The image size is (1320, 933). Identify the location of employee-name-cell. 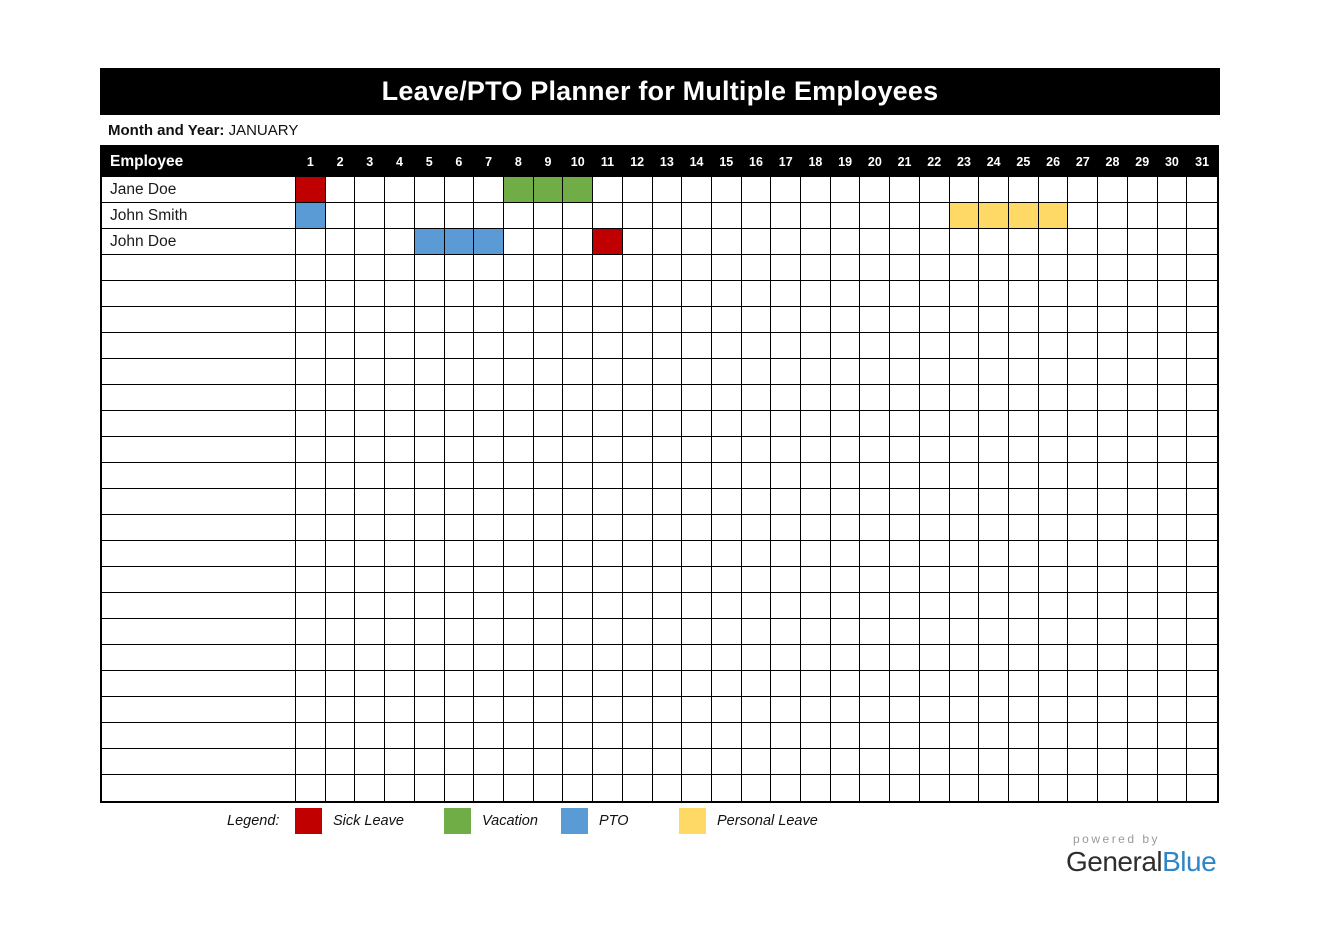
(199, 450).